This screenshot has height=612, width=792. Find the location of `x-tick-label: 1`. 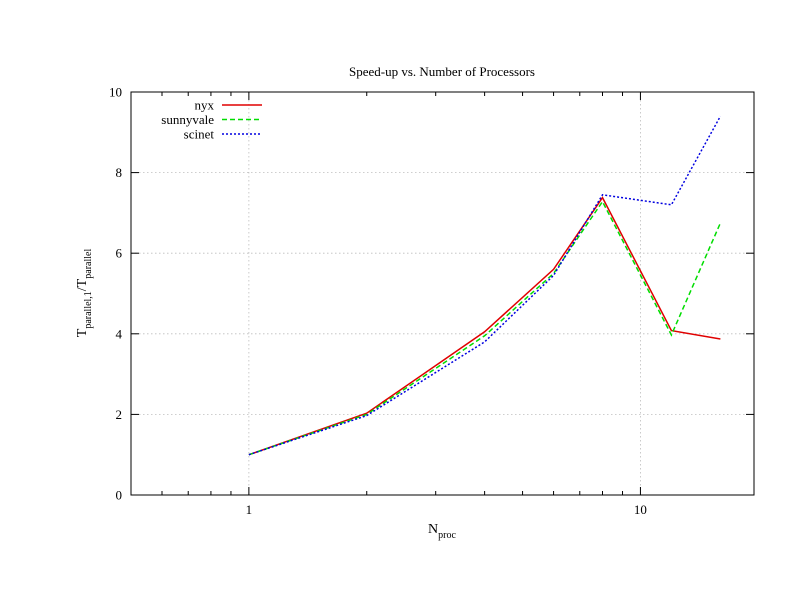

x-tick-label: 1 is located at coordinates (249, 509).